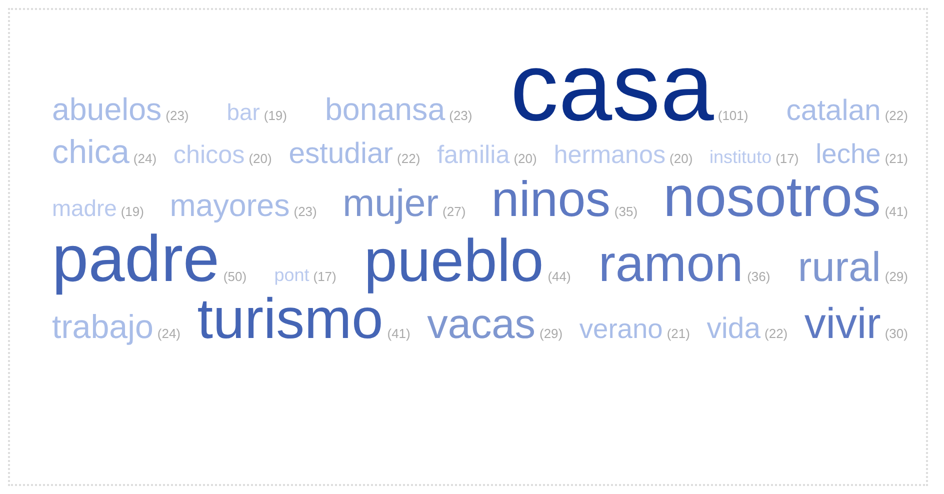 The width and height of the screenshot is (944, 494). What do you see at coordinates (341, 153) in the screenshot?
I see `category-label: estudiar` at bounding box center [341, 153].